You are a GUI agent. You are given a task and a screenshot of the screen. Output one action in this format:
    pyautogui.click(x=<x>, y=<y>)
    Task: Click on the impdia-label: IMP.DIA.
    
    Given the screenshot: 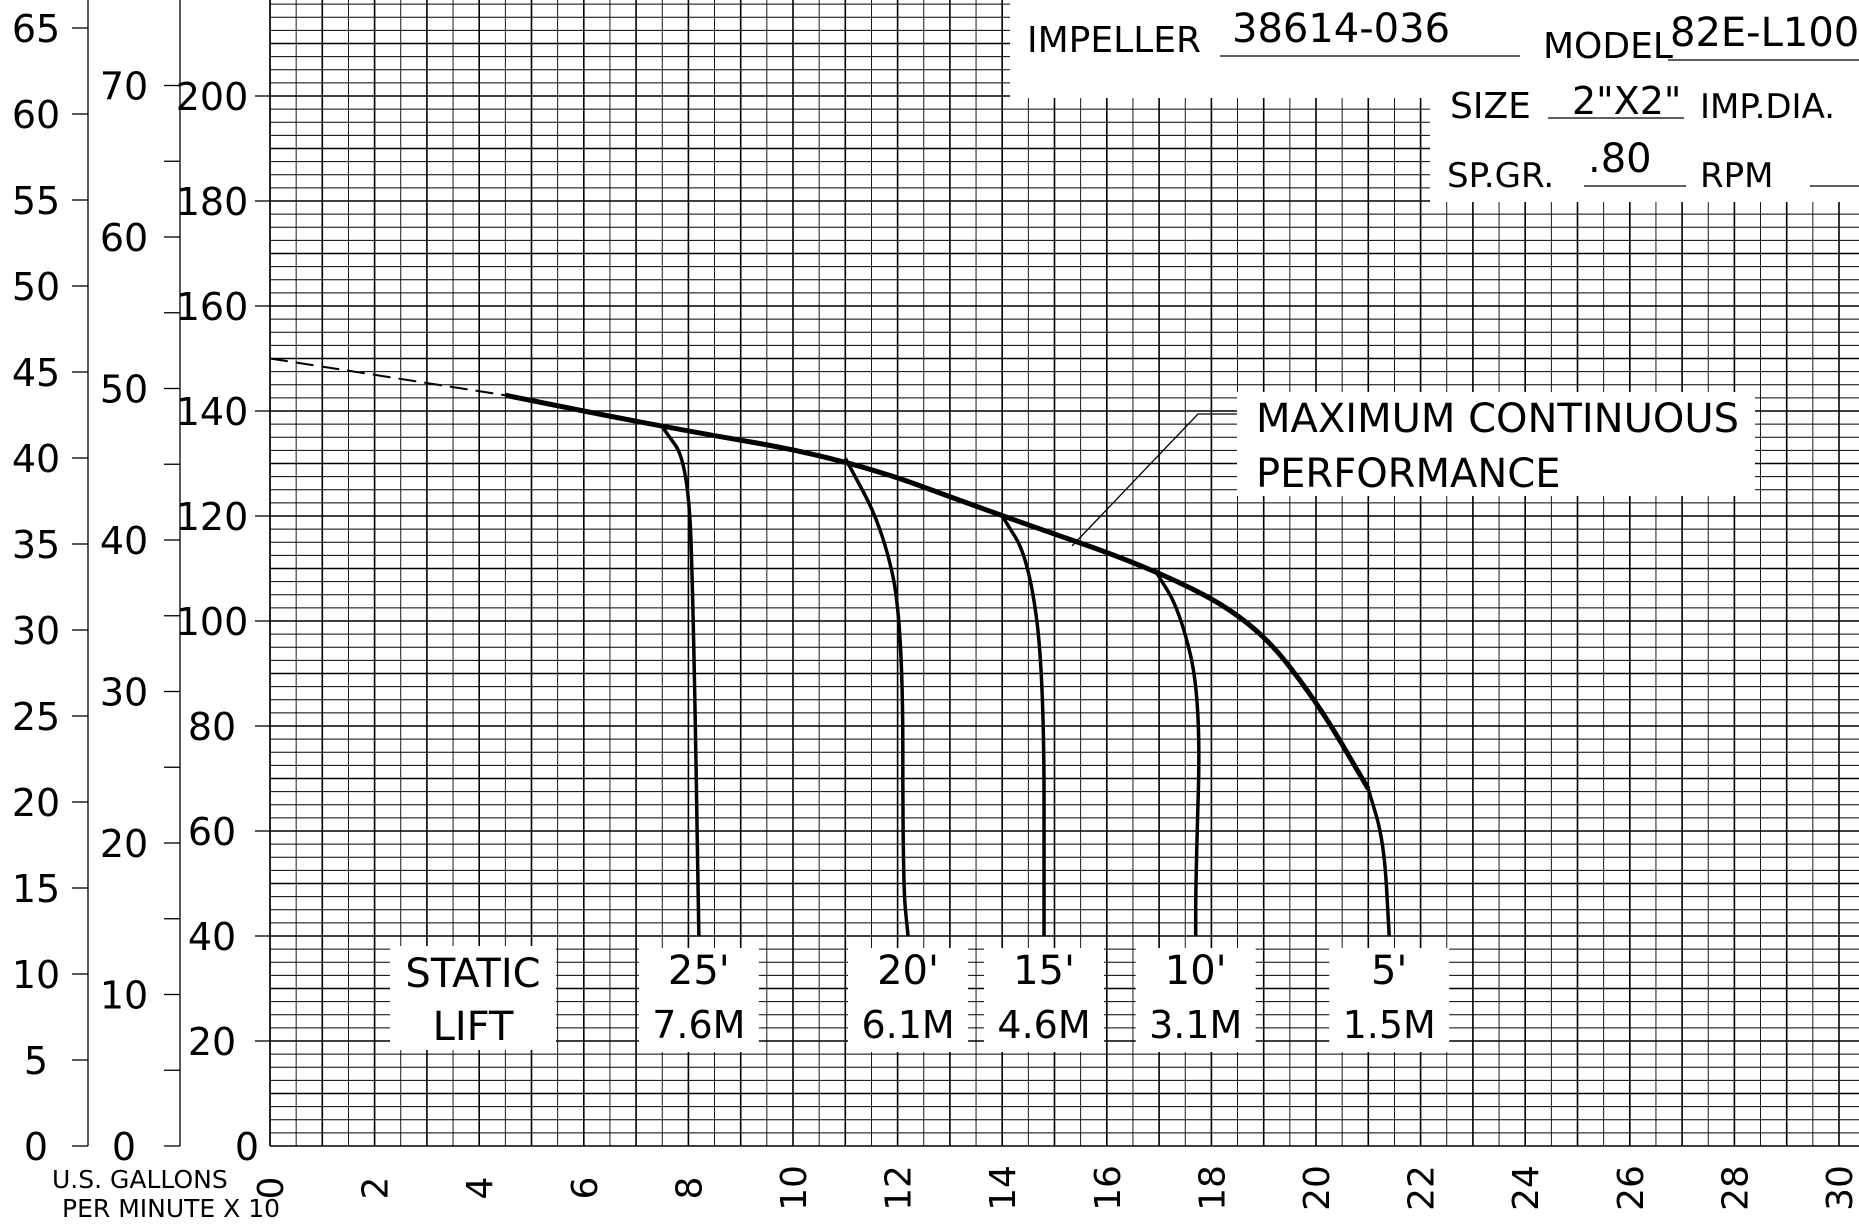 What is the action you would take?
    pyautogui.click(x=1767, y=107)
    